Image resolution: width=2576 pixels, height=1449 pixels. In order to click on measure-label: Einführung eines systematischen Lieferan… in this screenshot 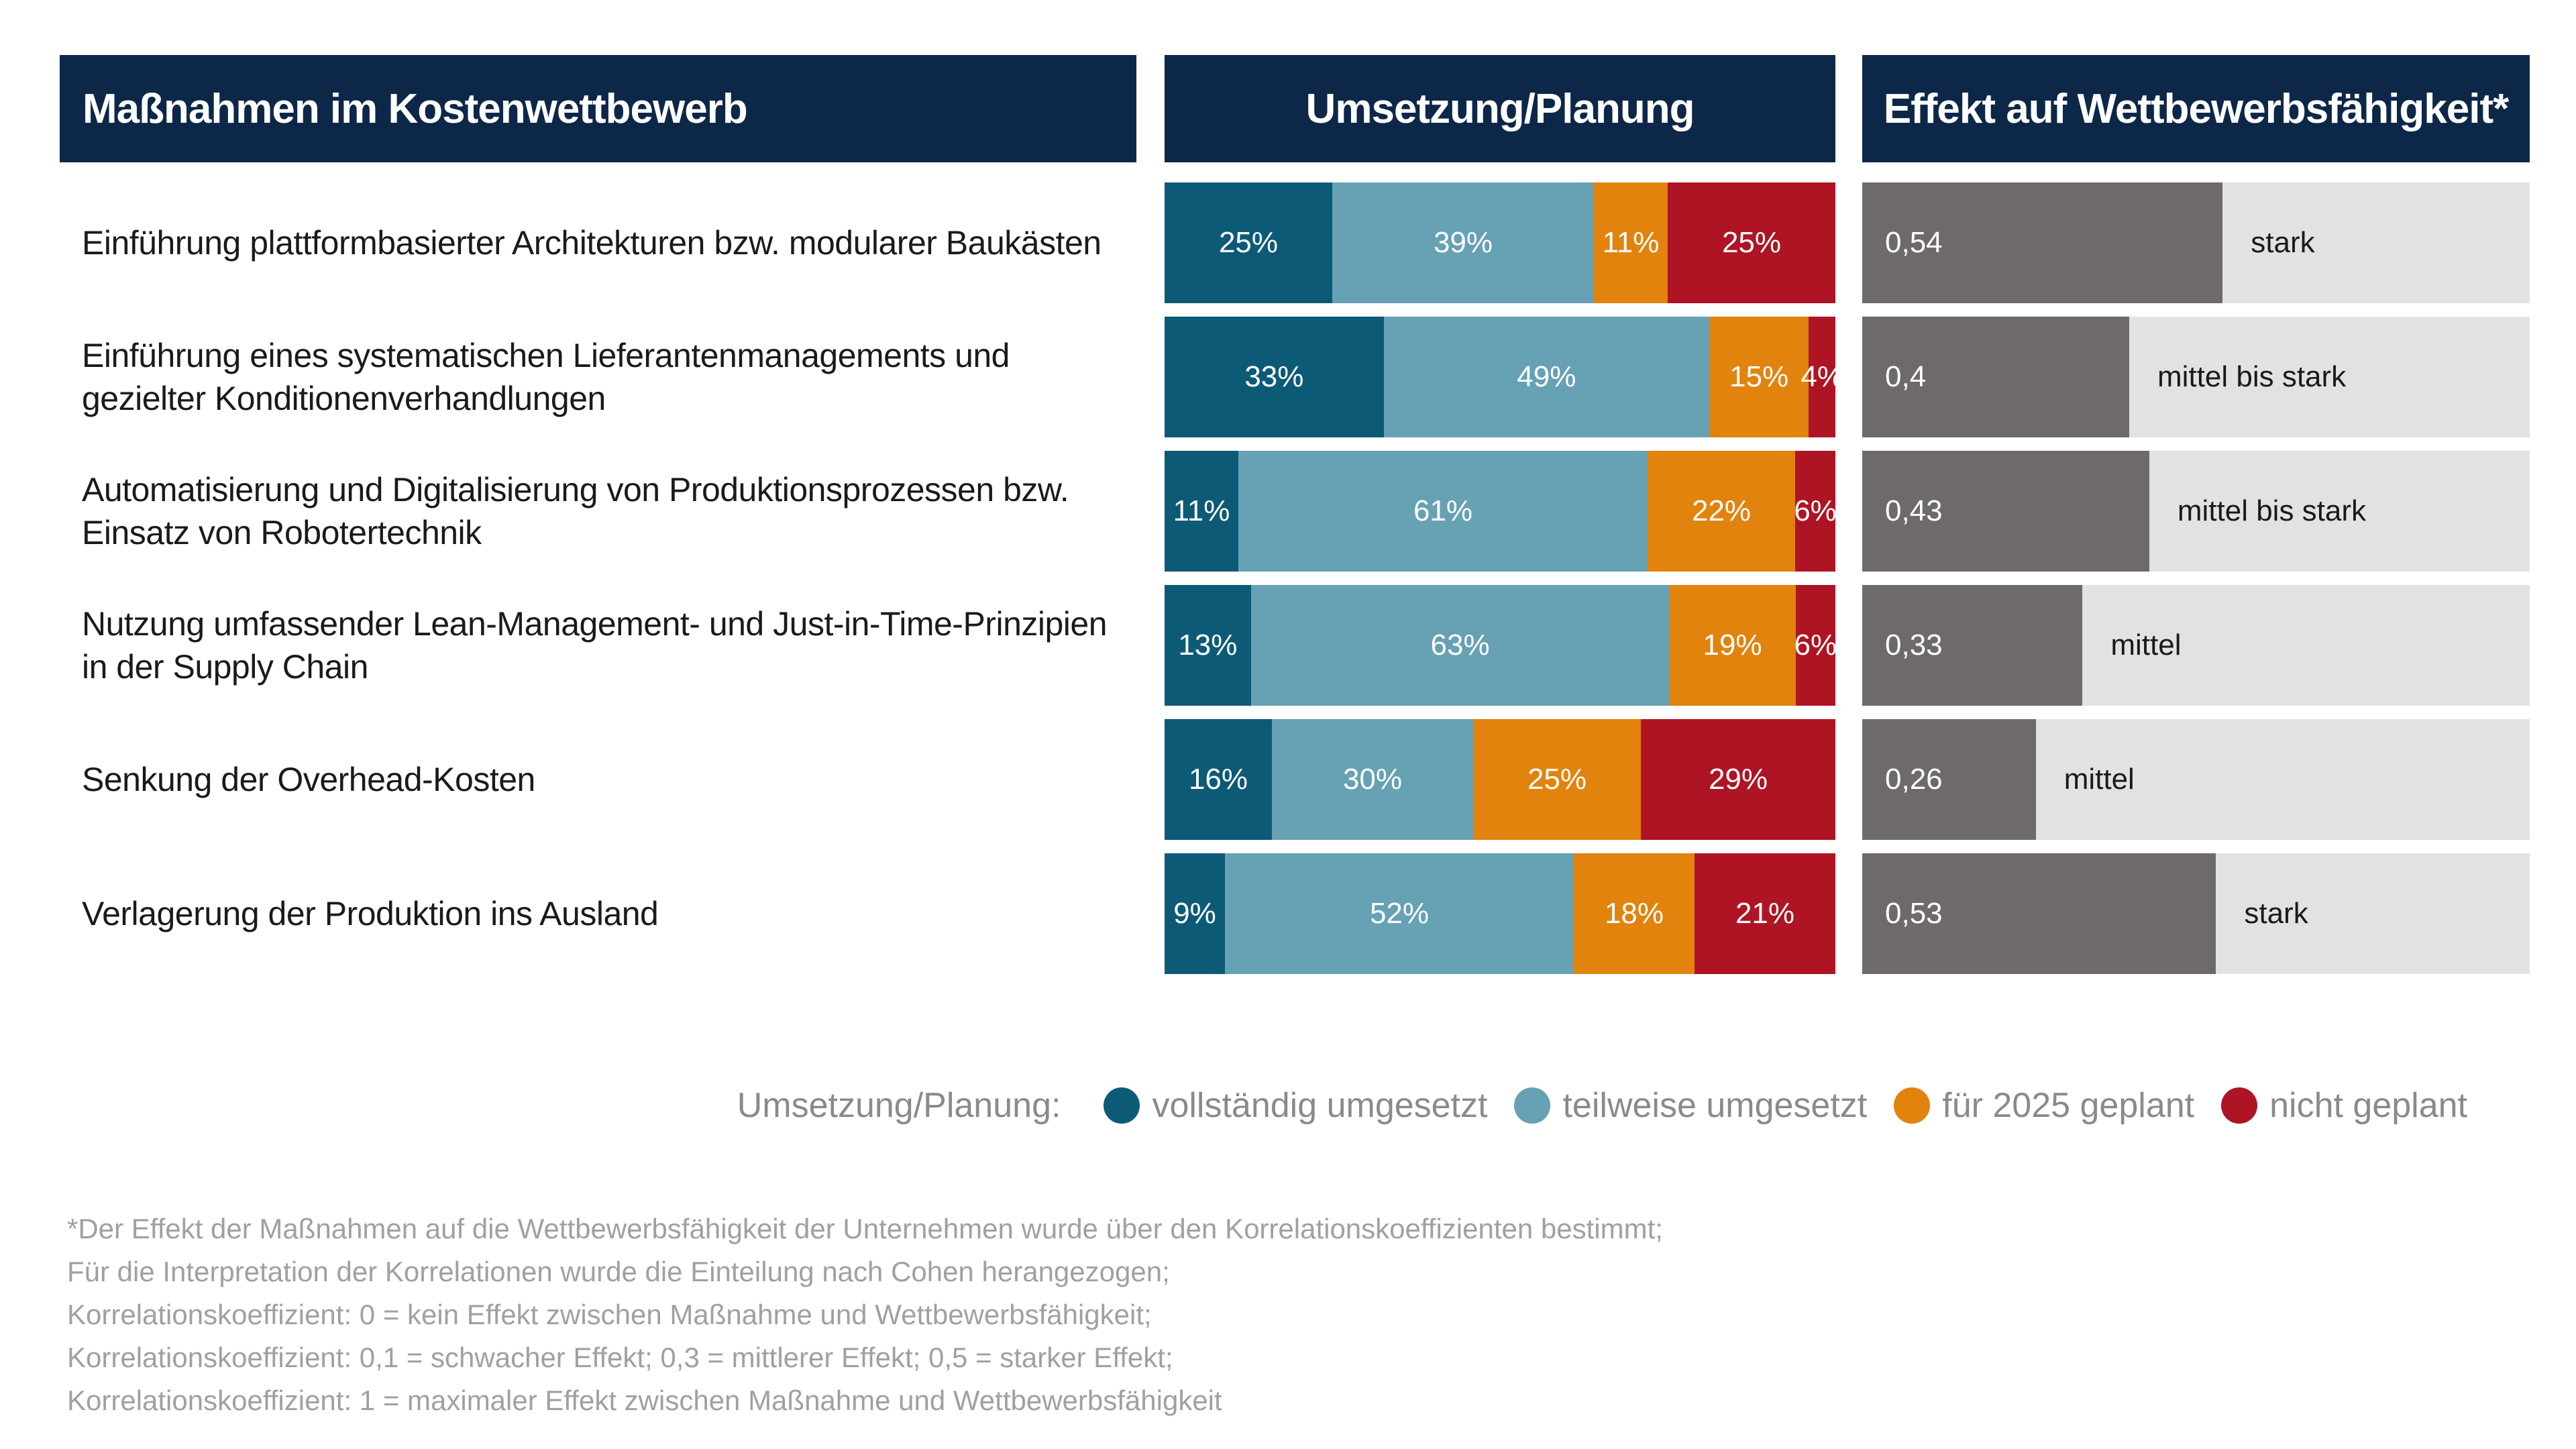, I will do `click(546, 377)`.